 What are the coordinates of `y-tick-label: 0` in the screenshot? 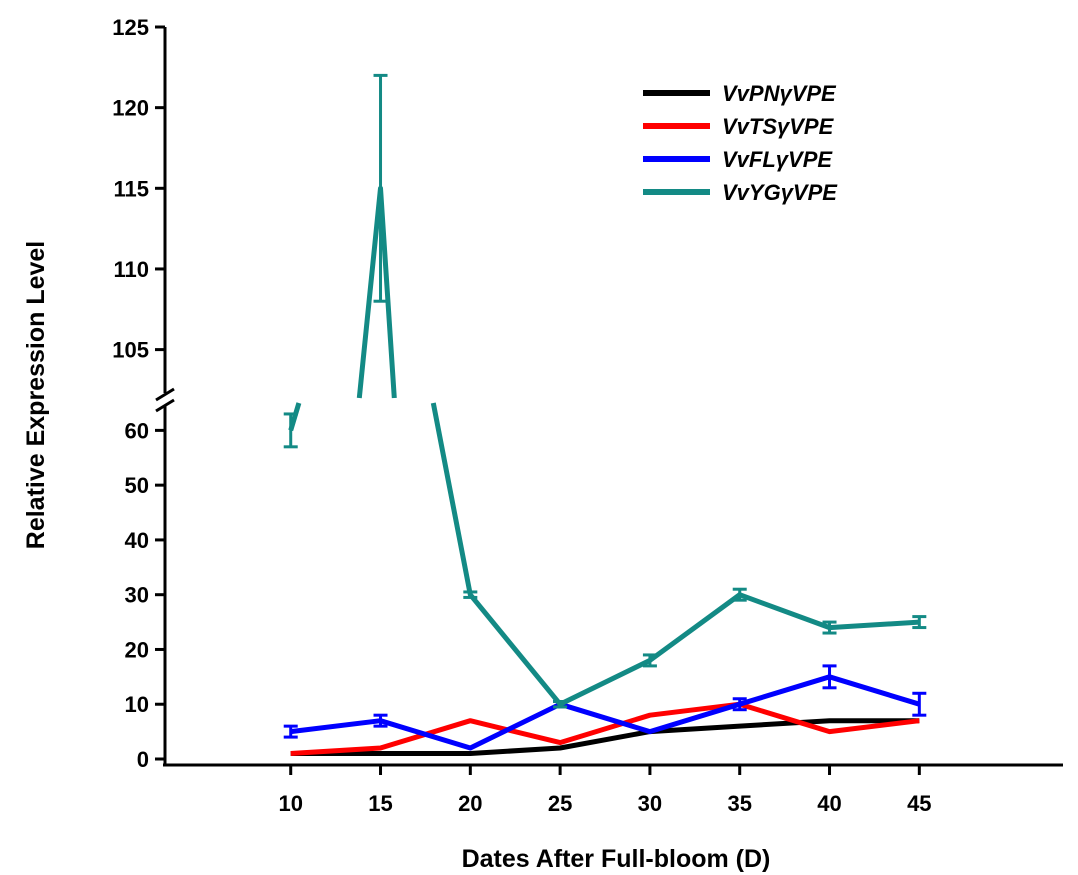 It's located at (143, 759).